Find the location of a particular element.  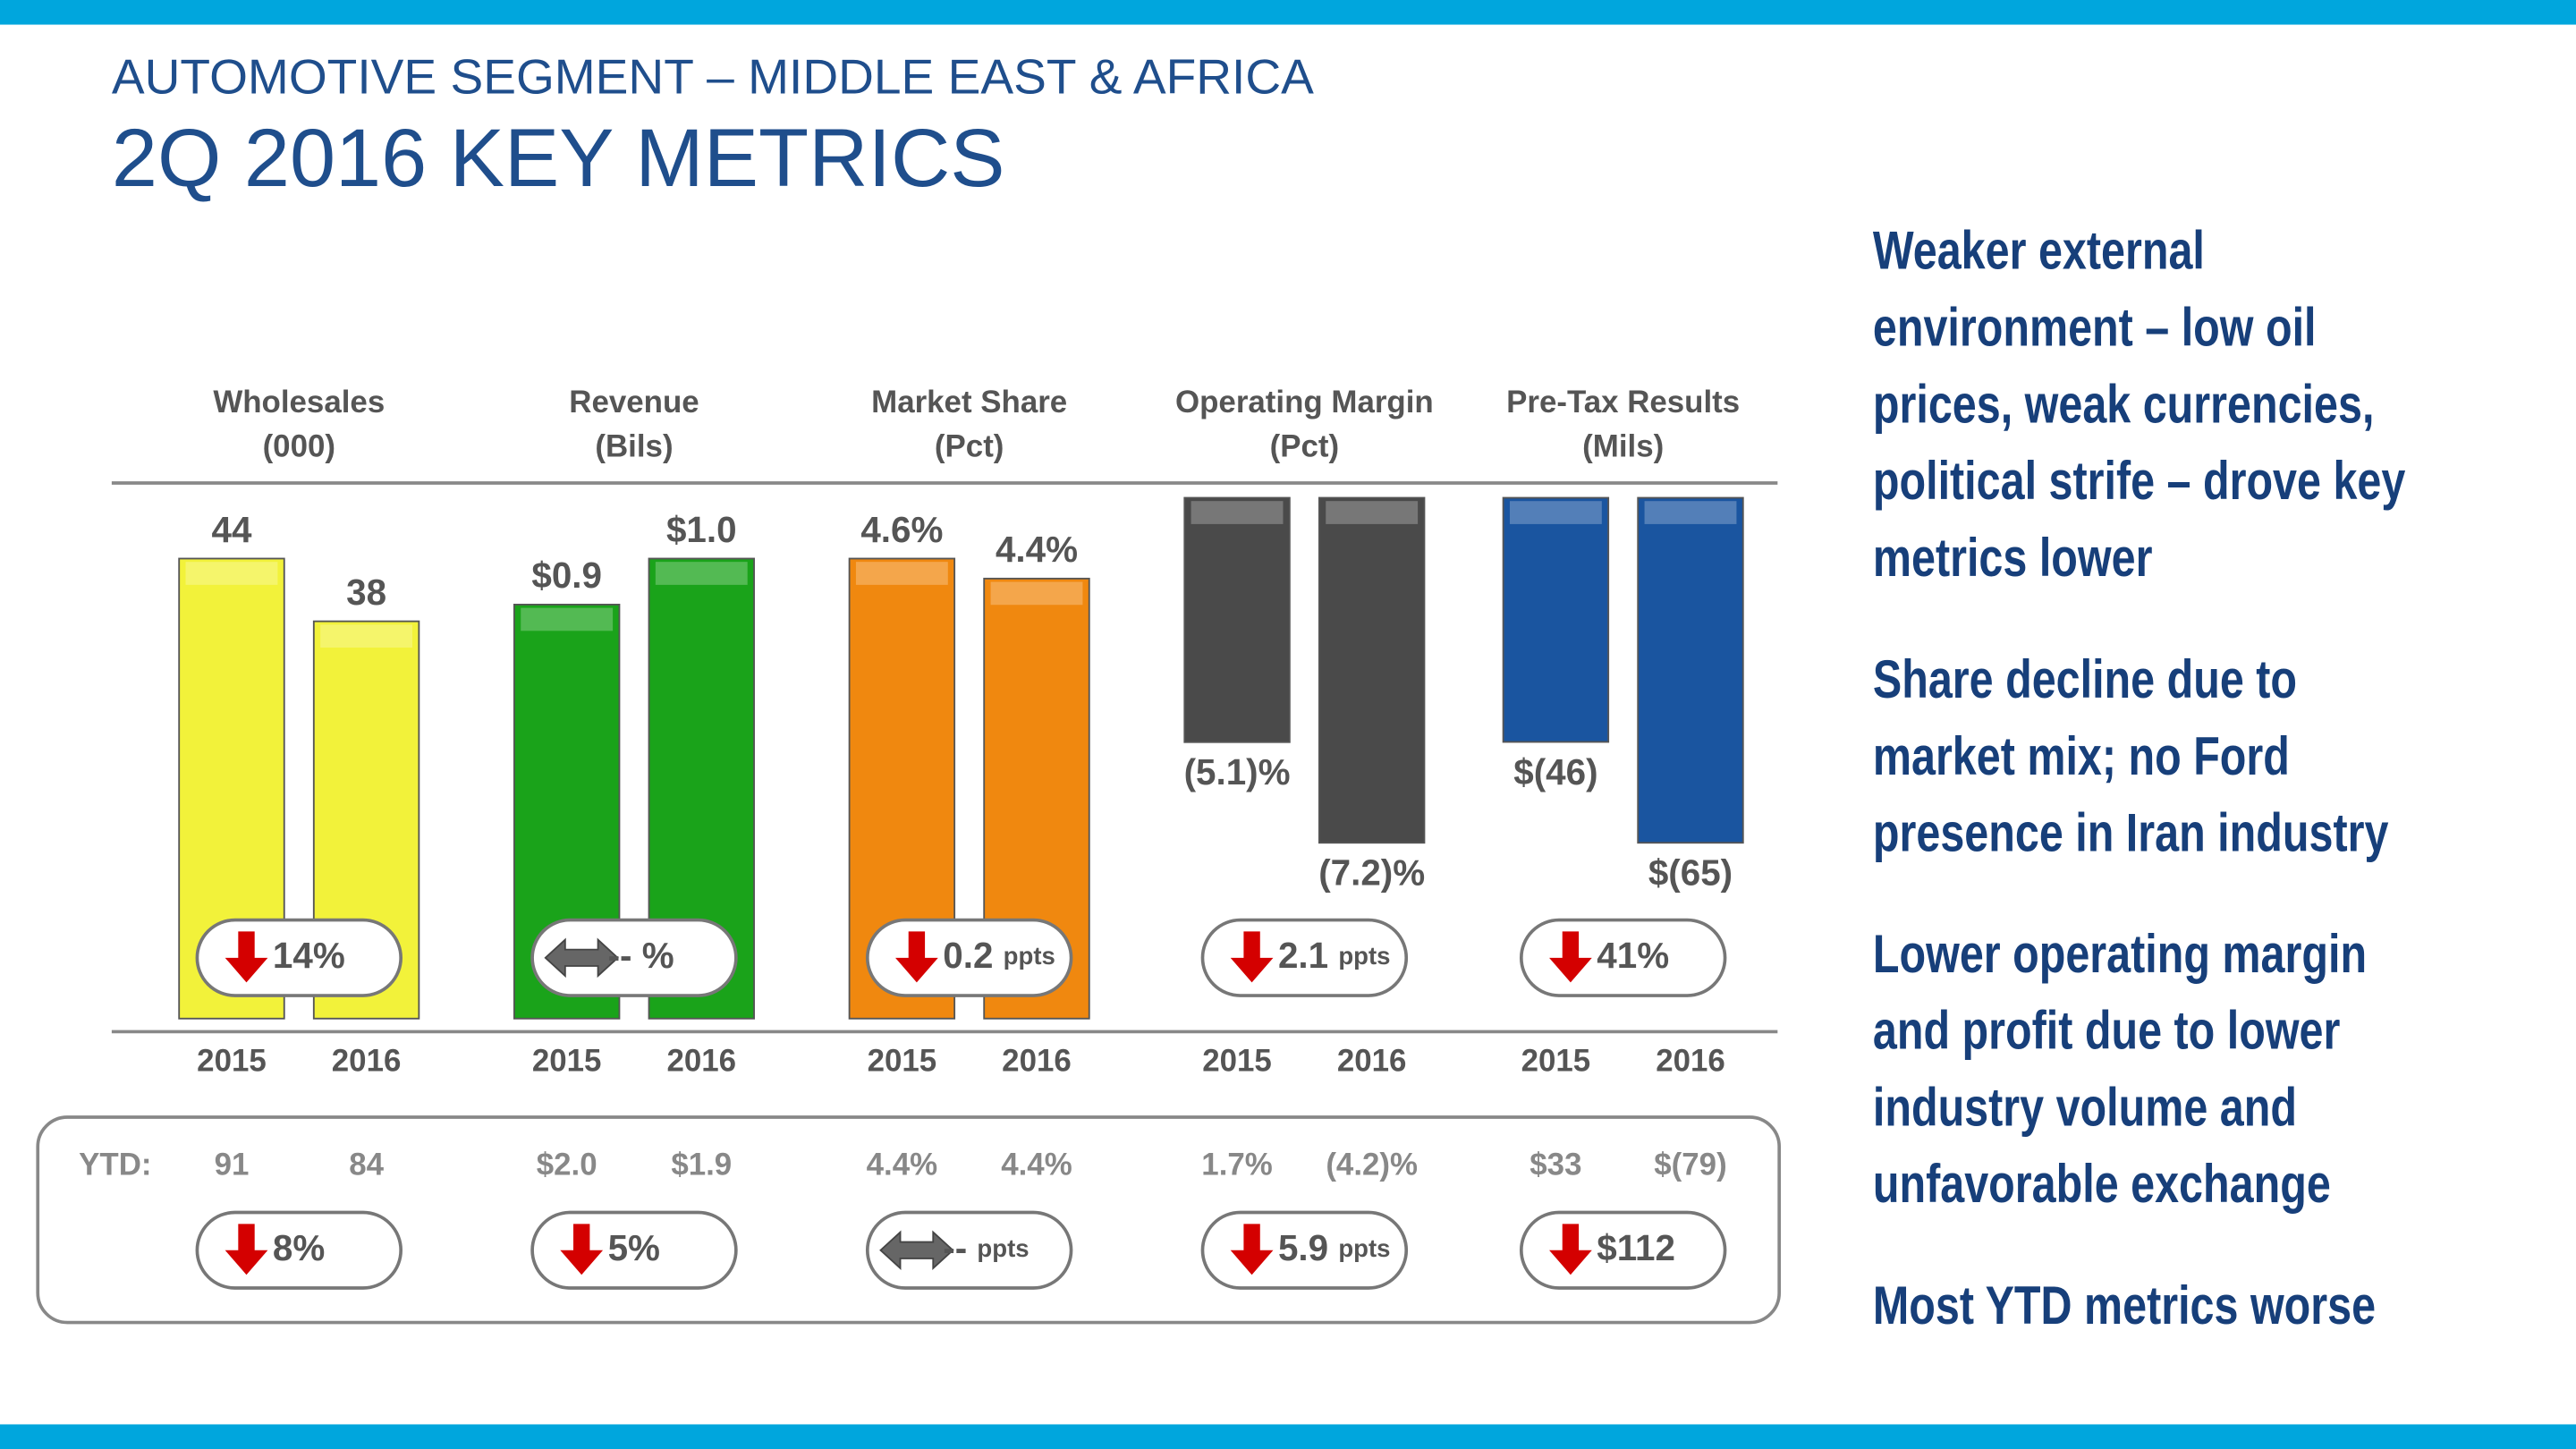

bullet-line: prices, weak currencies, is located at coordinates (2124, 403).